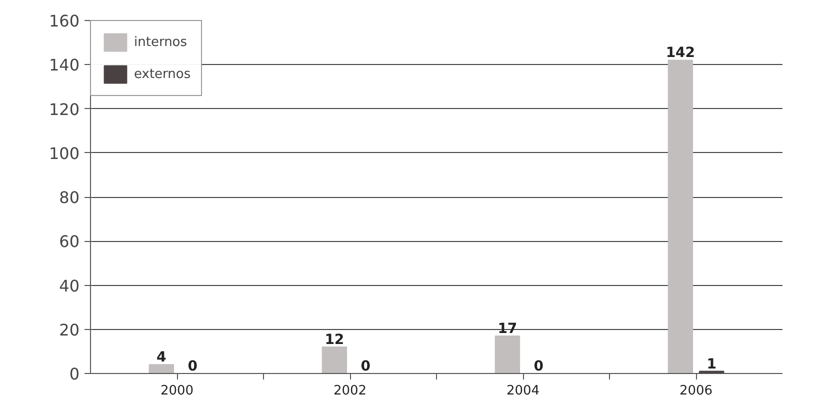  What do you see at coordinates (64, 109) in the screenshot?
I see `y-tick-label: 120` at bounding box center [64, 109].